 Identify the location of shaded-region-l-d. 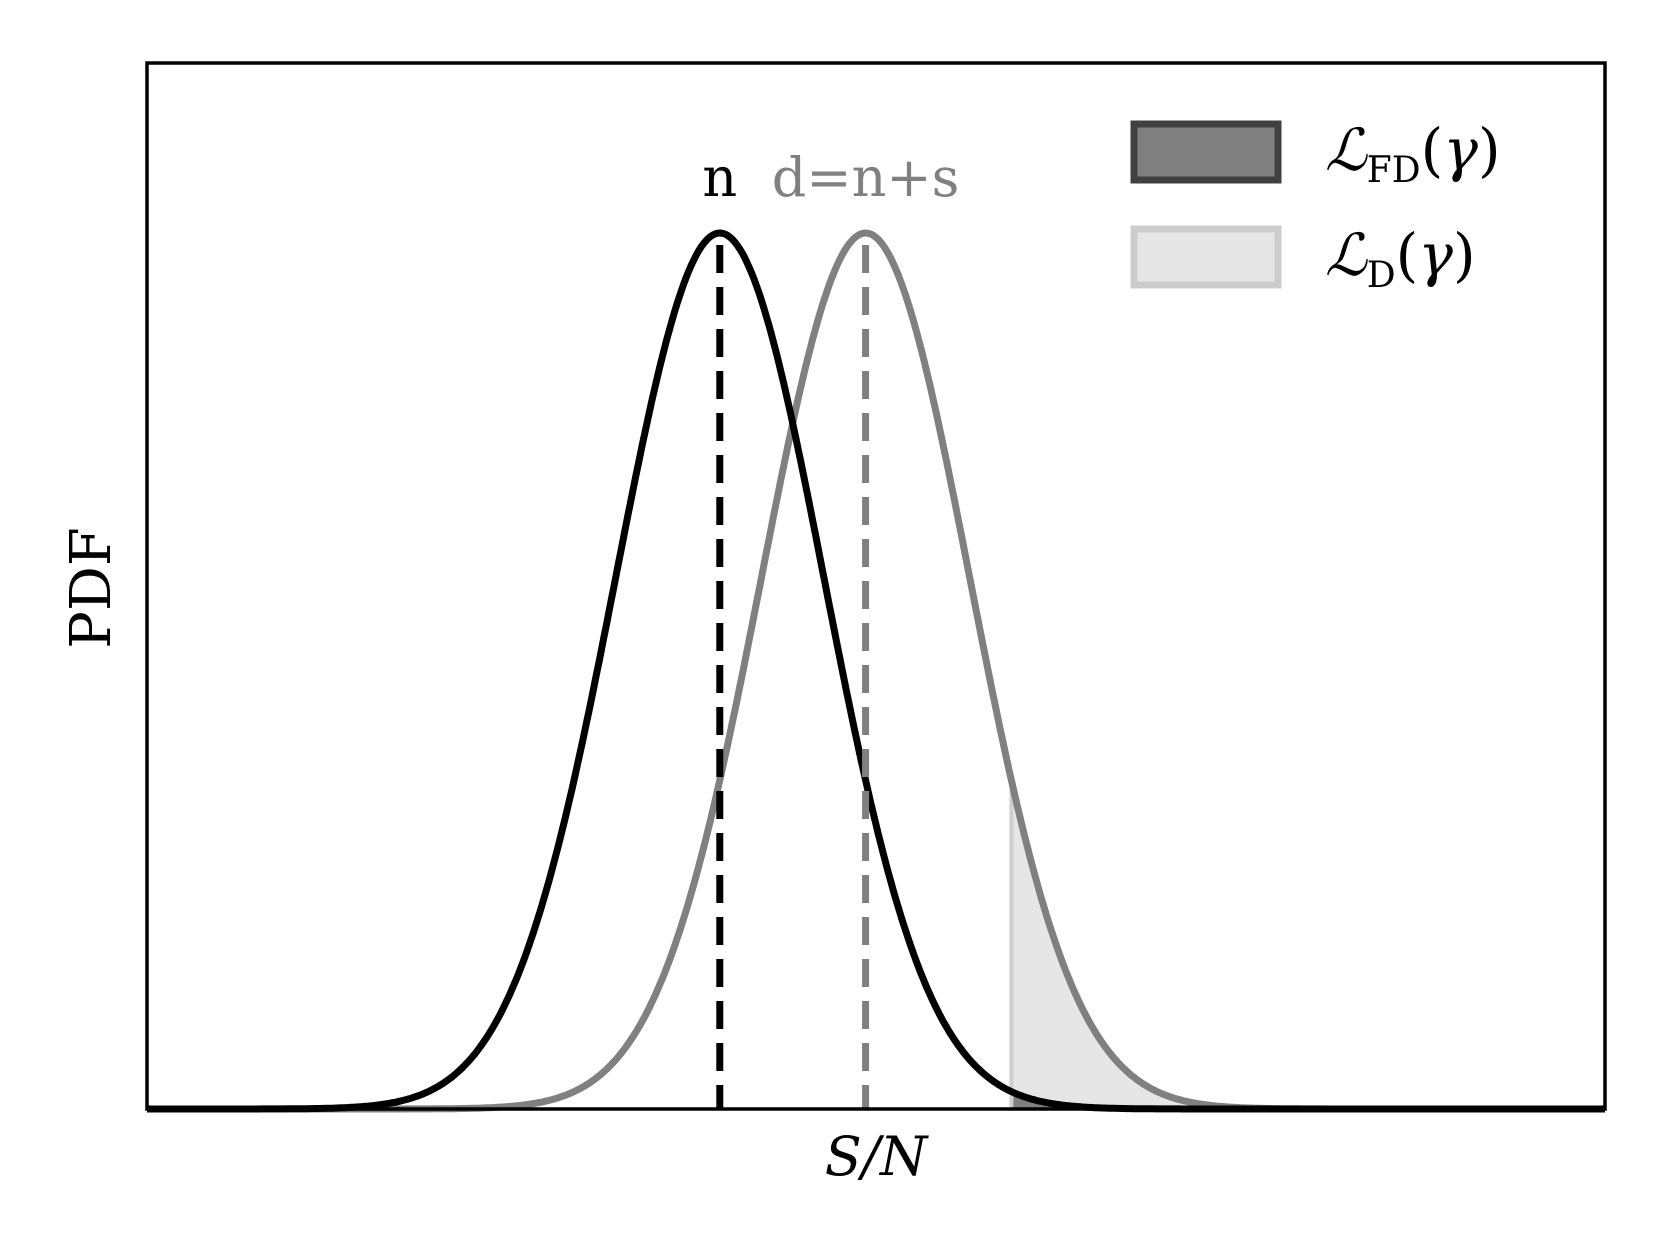
(1308, 944).